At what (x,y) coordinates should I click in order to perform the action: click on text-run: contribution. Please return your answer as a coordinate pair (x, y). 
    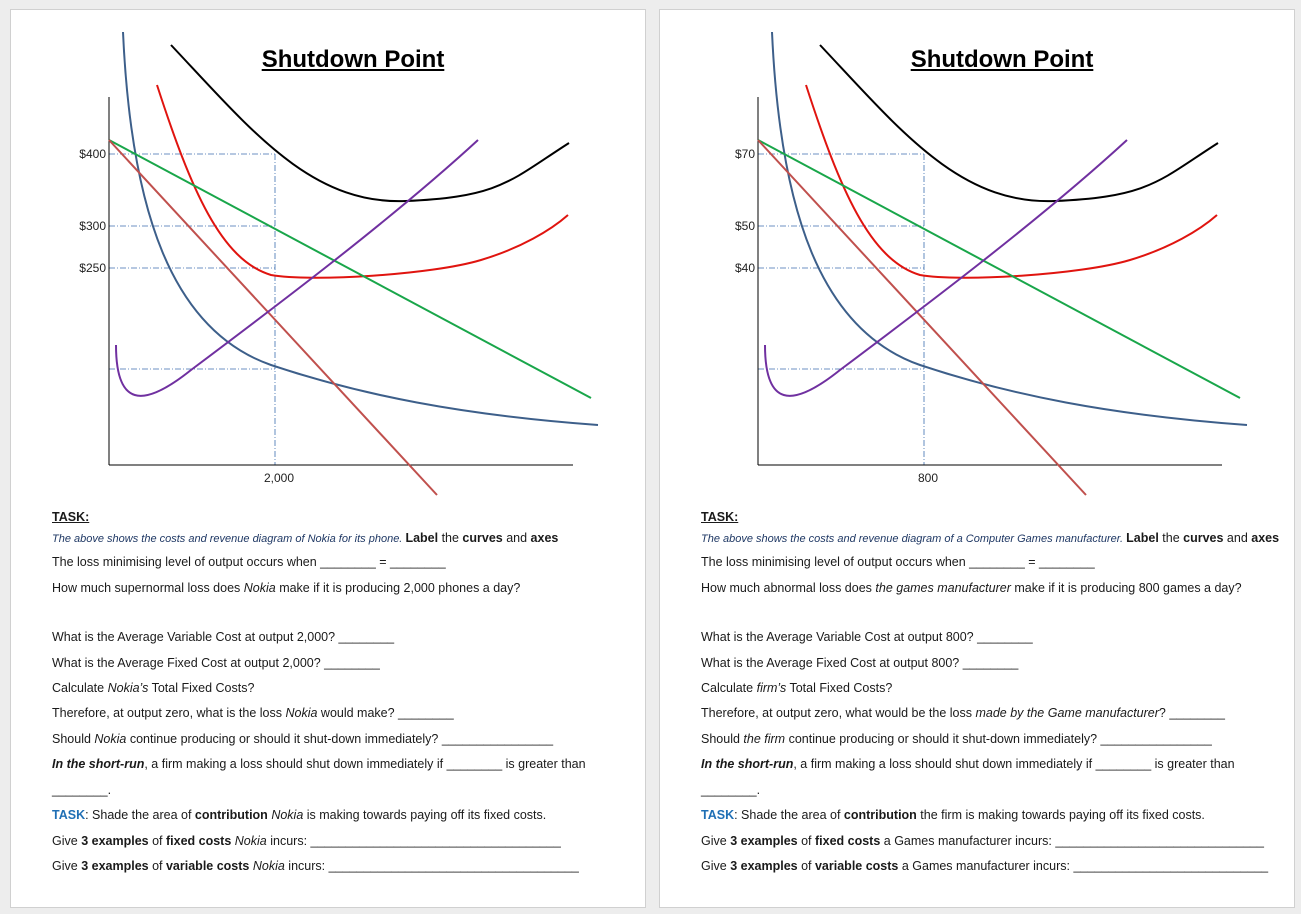
    Looking at the image, I should click on (880, 815).